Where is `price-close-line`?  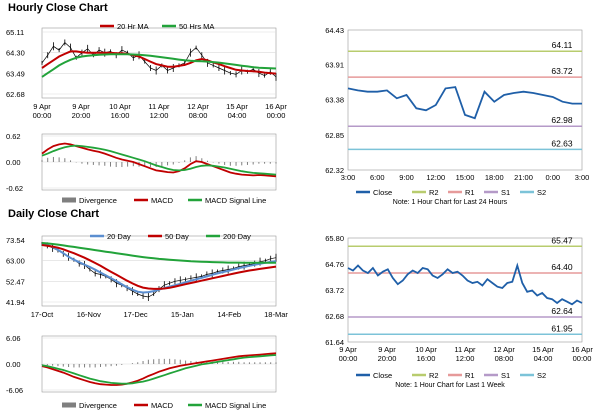 price-close-line is located at coordinates (159, 59).